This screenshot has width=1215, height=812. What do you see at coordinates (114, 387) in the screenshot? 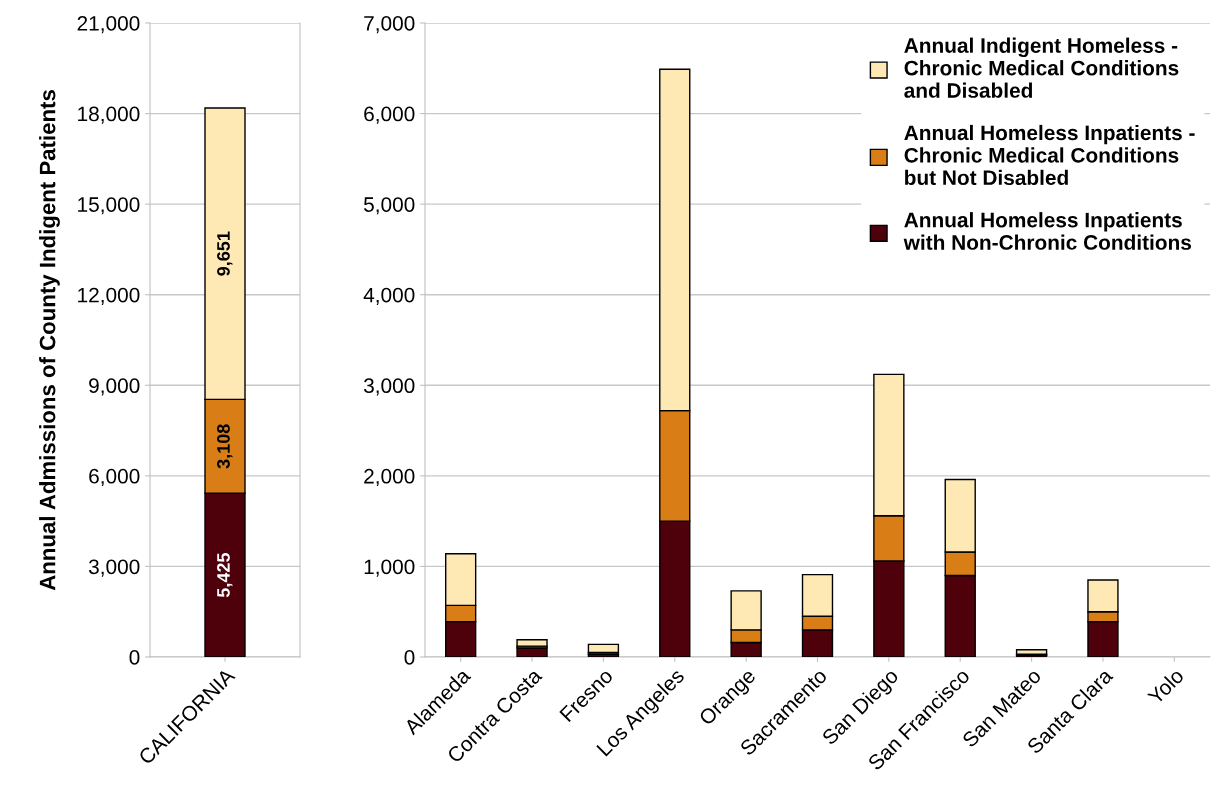
I see `y-tick-label: 9,000` at bounding box center [114, 387].